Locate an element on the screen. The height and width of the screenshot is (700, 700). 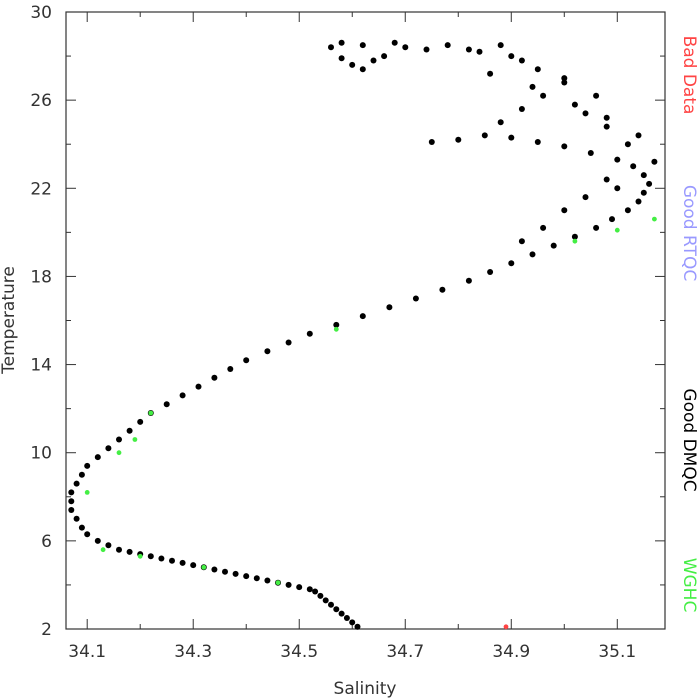
y-tick-label: 18 is located at coordinates (41, 277).